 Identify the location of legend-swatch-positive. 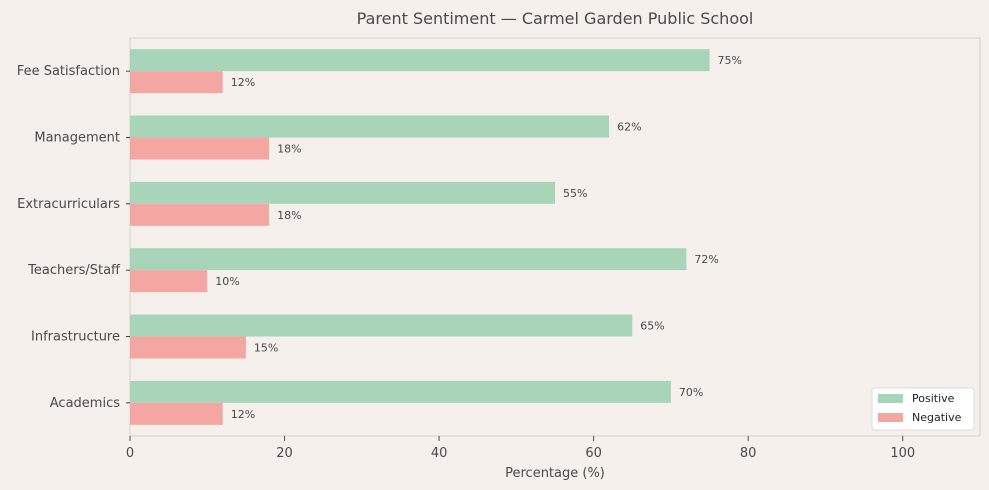
(890, 398).